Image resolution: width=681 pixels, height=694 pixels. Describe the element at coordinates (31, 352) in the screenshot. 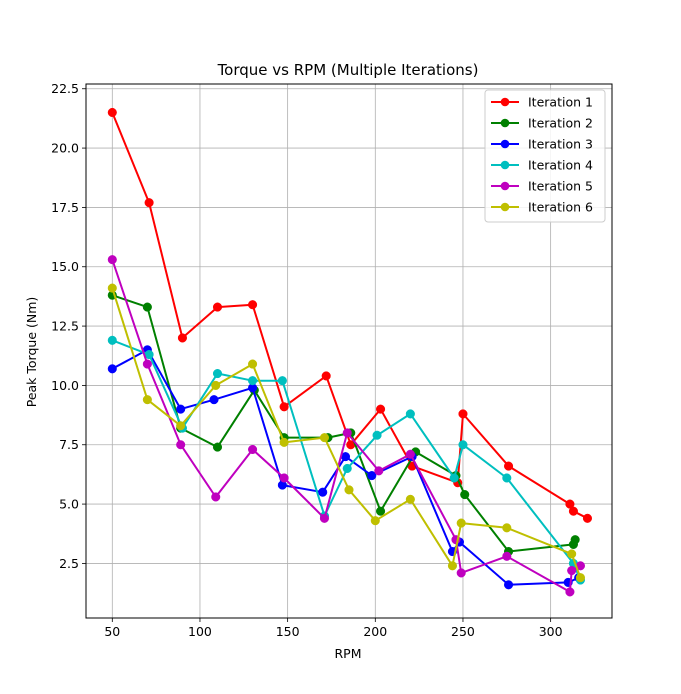

I see `y-axis-label: Peak Torque (Nm)` at that location.